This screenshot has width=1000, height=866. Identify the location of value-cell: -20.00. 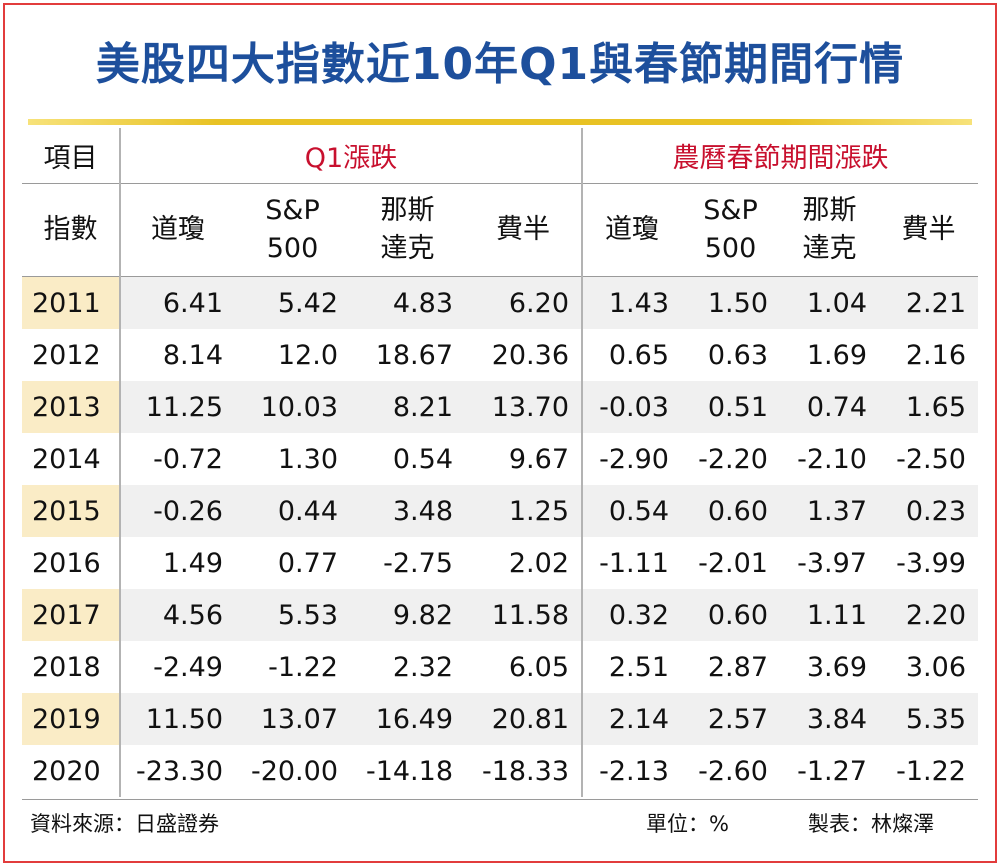
(294, 771).